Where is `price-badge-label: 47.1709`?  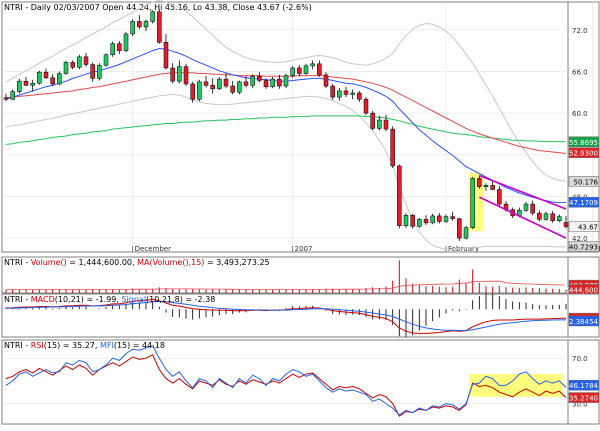 price-badge-label: 47.1709 is located at coordinates (583, 203).